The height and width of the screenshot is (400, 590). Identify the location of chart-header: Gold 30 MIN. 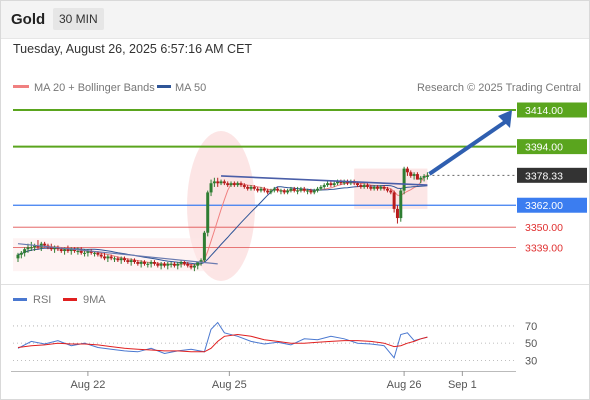
(295, 20).